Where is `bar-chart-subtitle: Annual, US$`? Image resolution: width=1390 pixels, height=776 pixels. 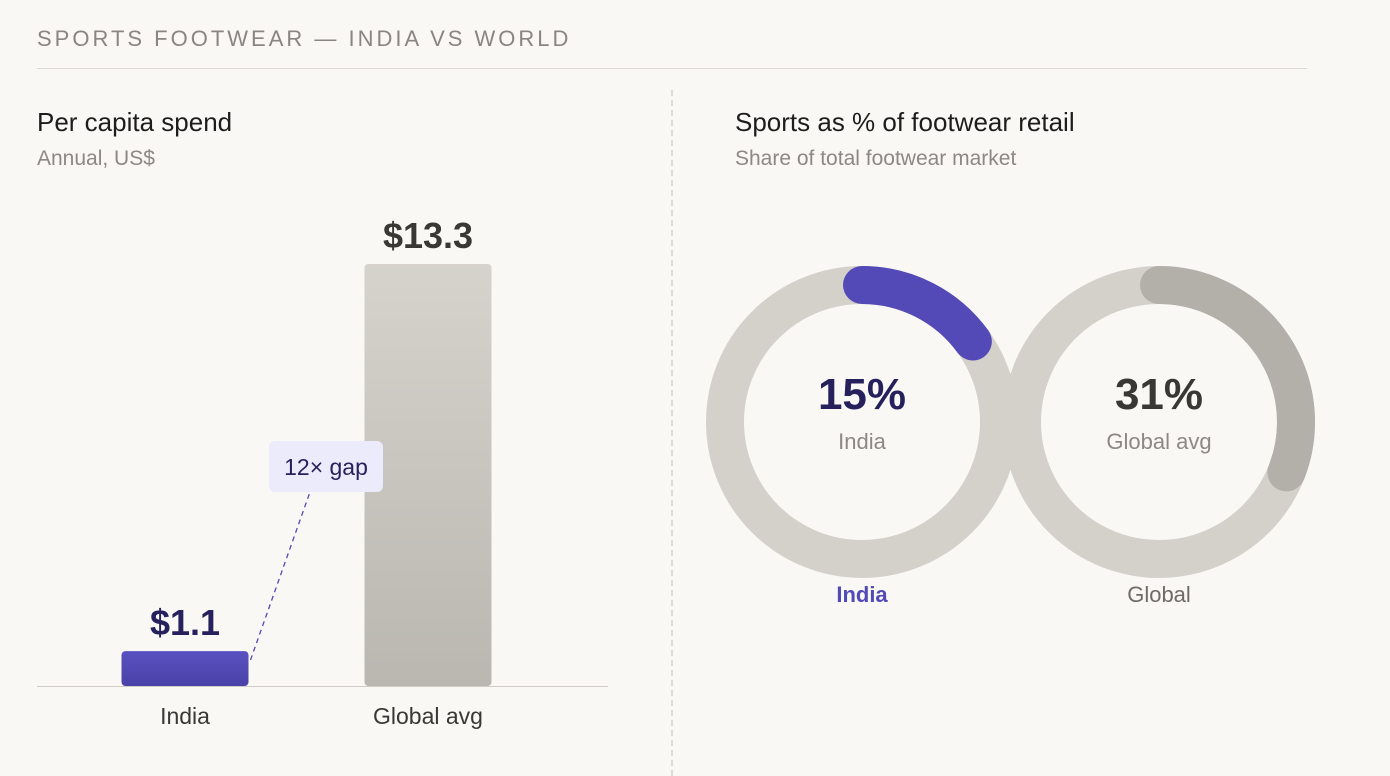 bar-chart-subtitle: Annual, US$ is located at coordinates (96, 158).